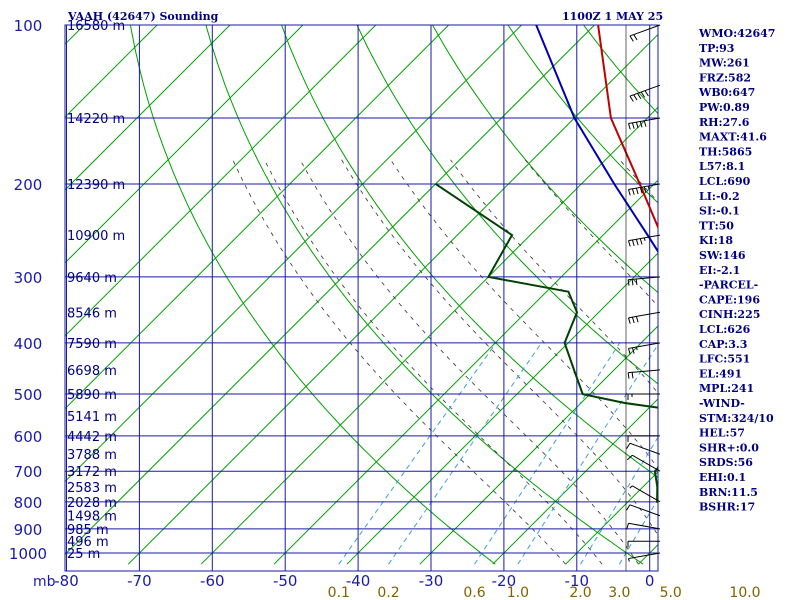  I want to click on height-label: 8546 m, so click(92, 313).